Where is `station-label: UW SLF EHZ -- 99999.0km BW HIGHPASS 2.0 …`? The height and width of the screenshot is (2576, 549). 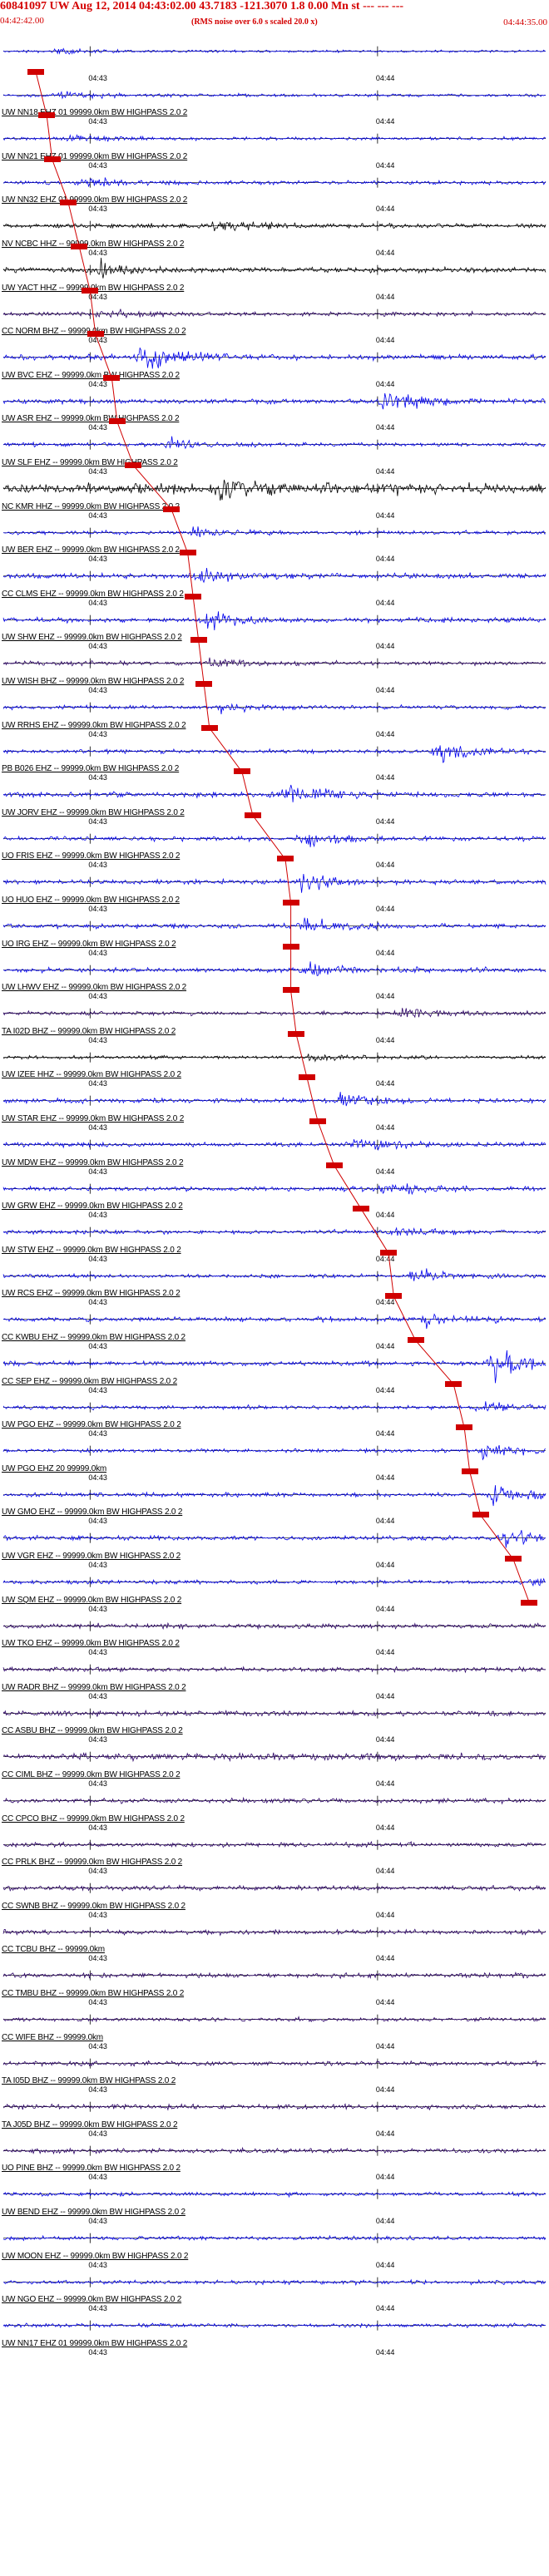 station-label: UW SLF EHZ -- 99999.0km BW HIGHPASS 2.0 … is located at coordinates (90, 462).